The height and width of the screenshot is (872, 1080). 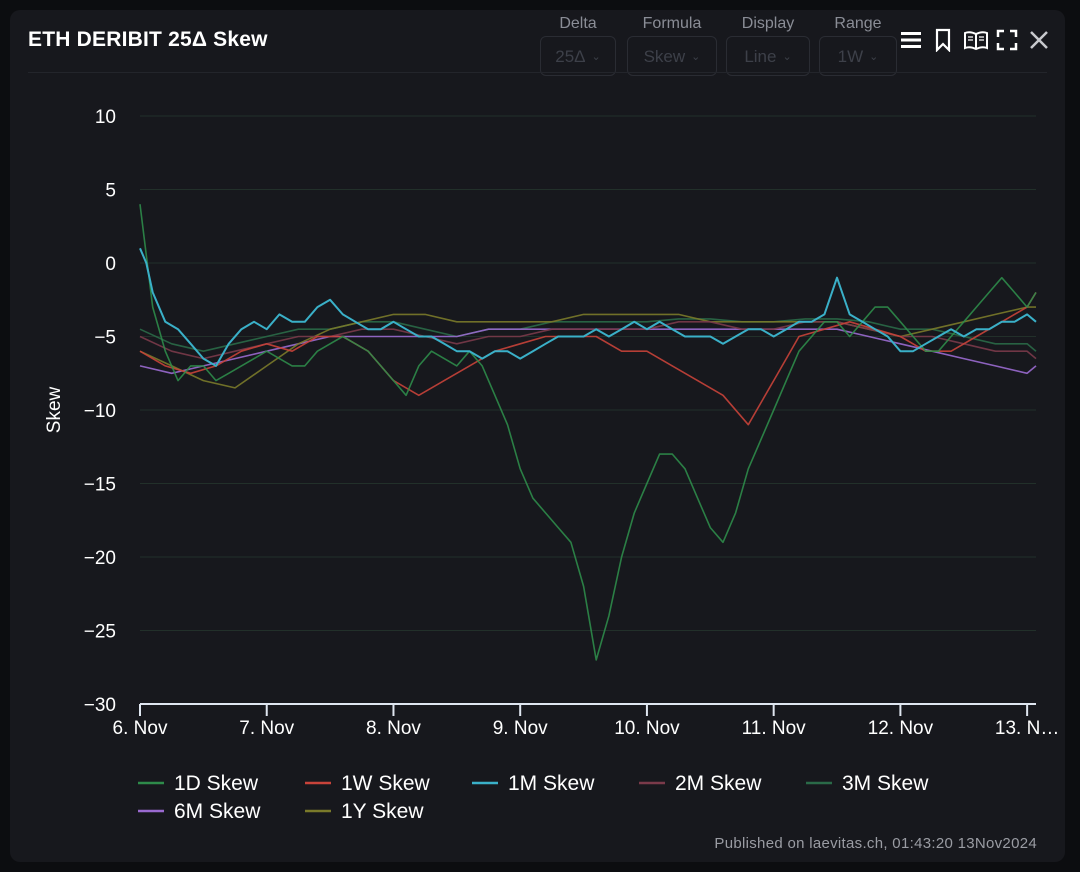 What do you see at coordinates (858, 45) in the screenshot?
I see `range-select: Range 1W ⌄` at bounding box center [858, 45].